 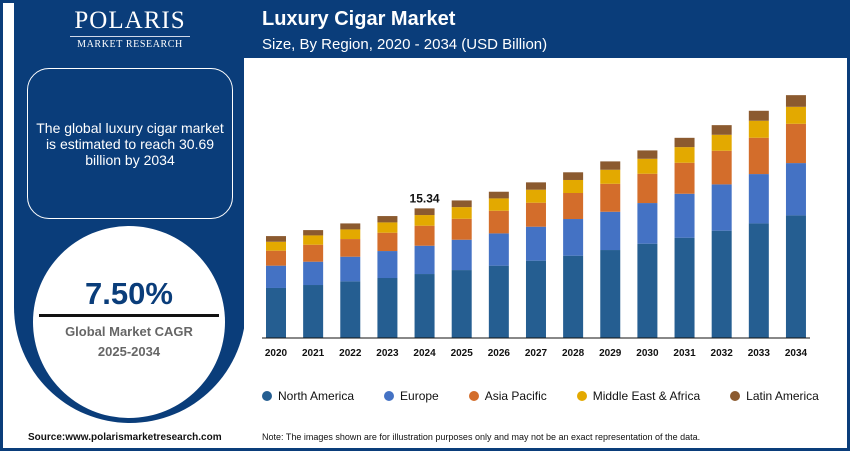 What do you see at coordinates (647, 223) in the screenshot?
I see `bar-segment-europe-2030` at bounding box center [647, 223].